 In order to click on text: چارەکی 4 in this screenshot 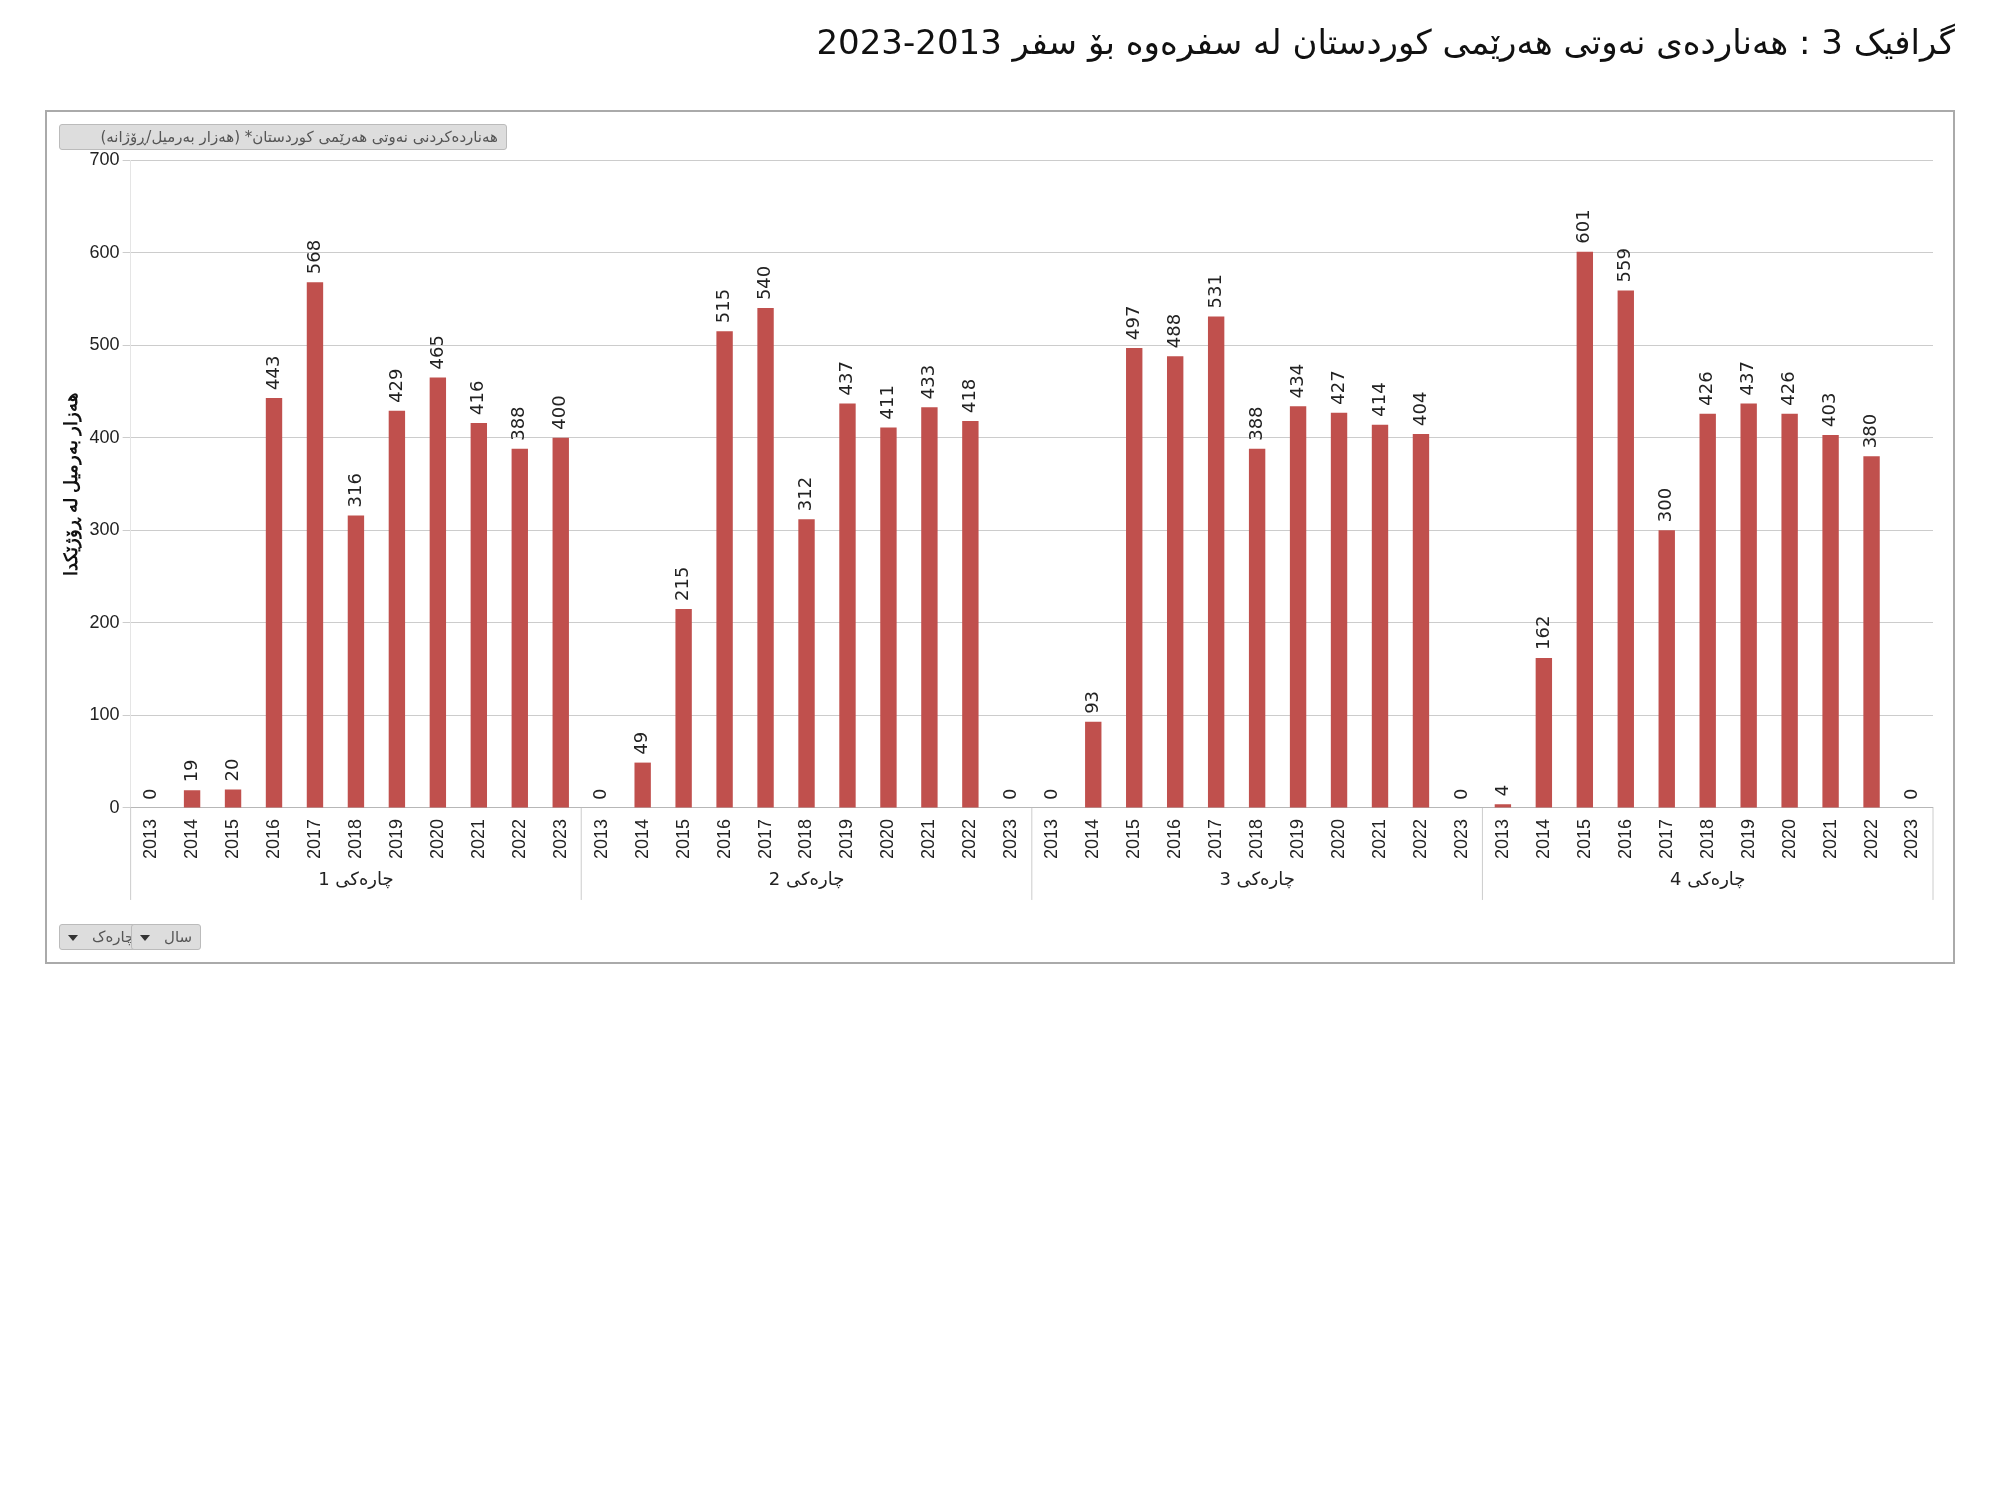, I will do `click(1707, 878)`.